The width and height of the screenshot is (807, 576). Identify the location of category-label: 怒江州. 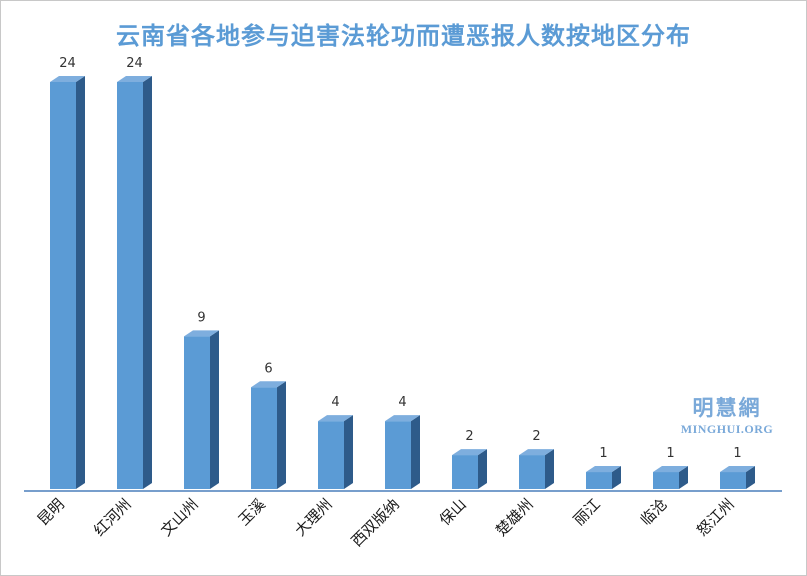
(715, 517).